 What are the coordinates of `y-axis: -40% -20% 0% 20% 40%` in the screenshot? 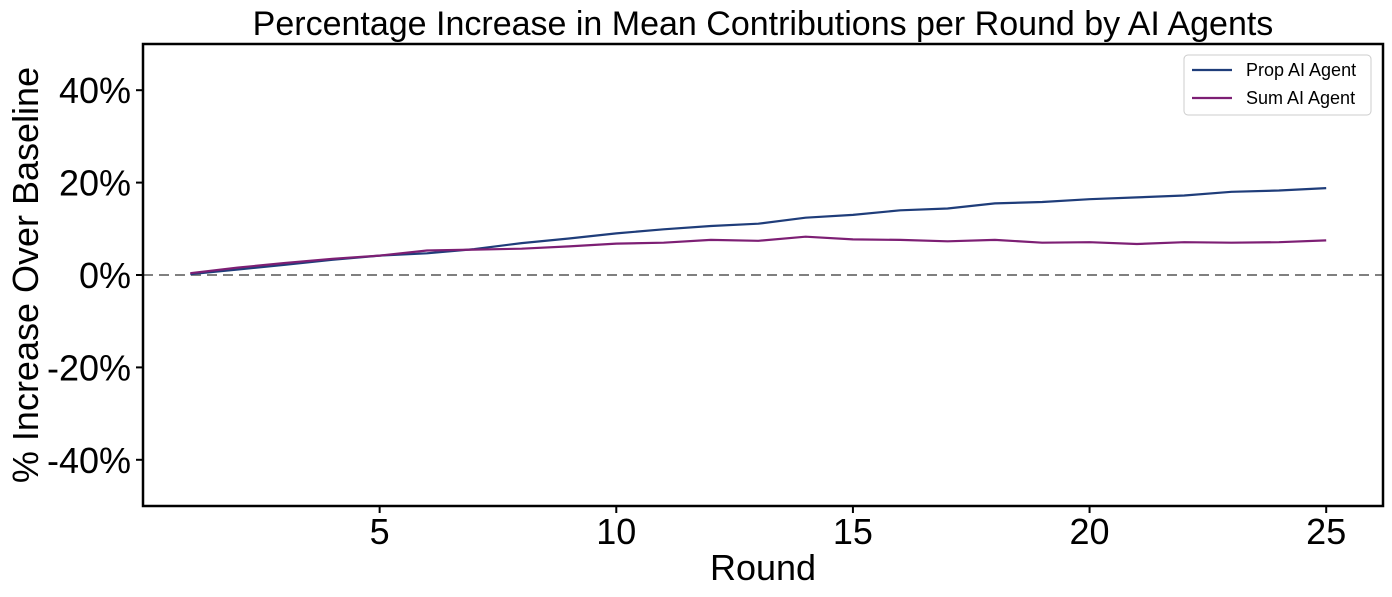 It's located at (95, 275).